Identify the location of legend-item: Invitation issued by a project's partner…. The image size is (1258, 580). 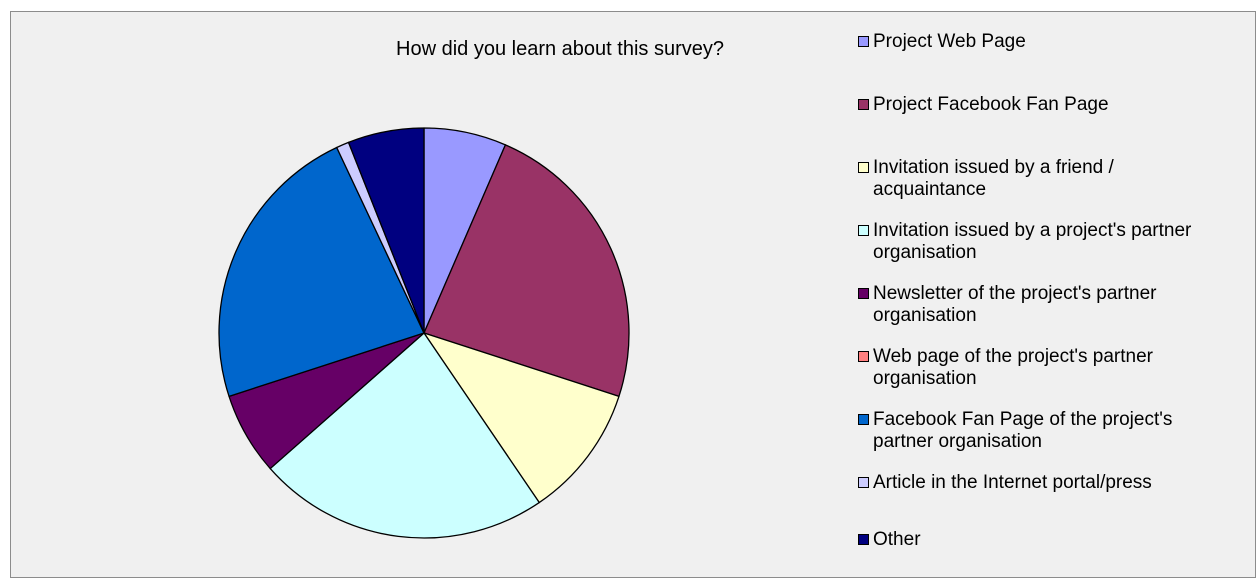
(1043, 242).